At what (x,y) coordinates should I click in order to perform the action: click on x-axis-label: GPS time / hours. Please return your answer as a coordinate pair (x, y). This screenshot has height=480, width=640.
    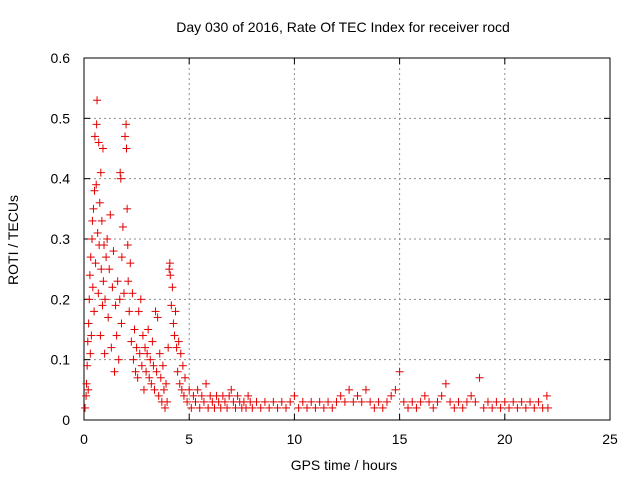
    Looking at the image, I should click on (344, 465).